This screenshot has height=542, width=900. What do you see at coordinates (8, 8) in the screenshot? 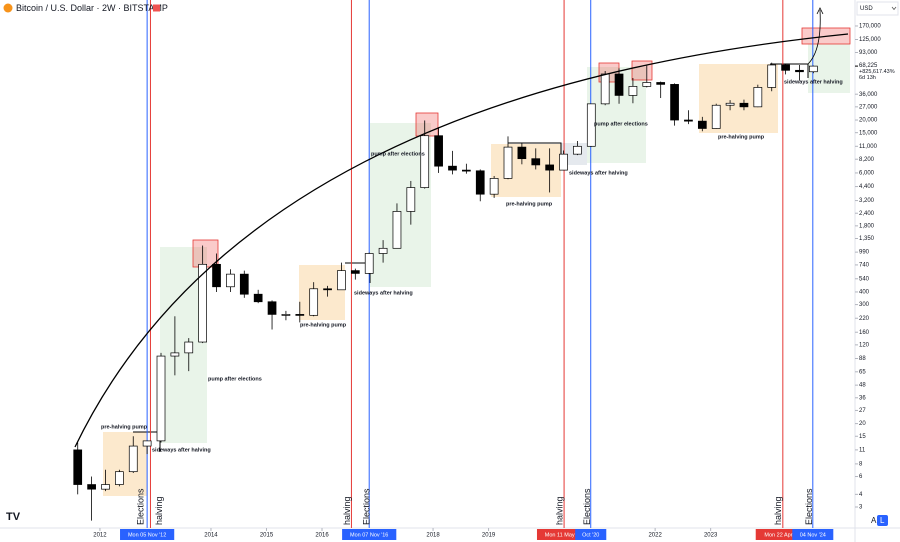
I see `bitcoin-icon` at bounding box center [8, 8].